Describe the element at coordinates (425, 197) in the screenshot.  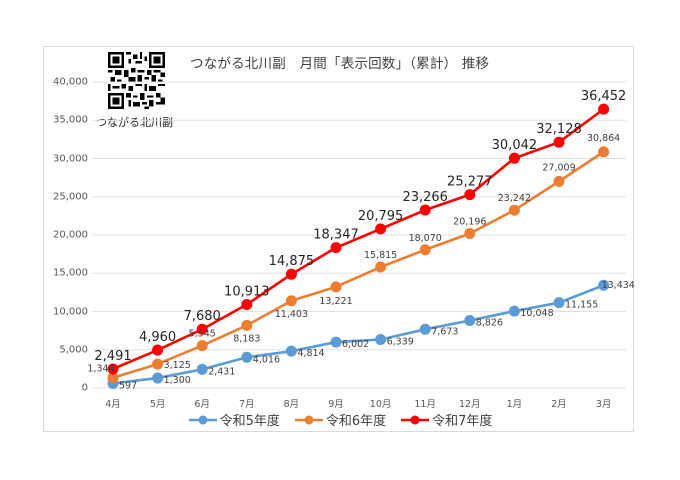
I see `data-label: 23,266` at that location.